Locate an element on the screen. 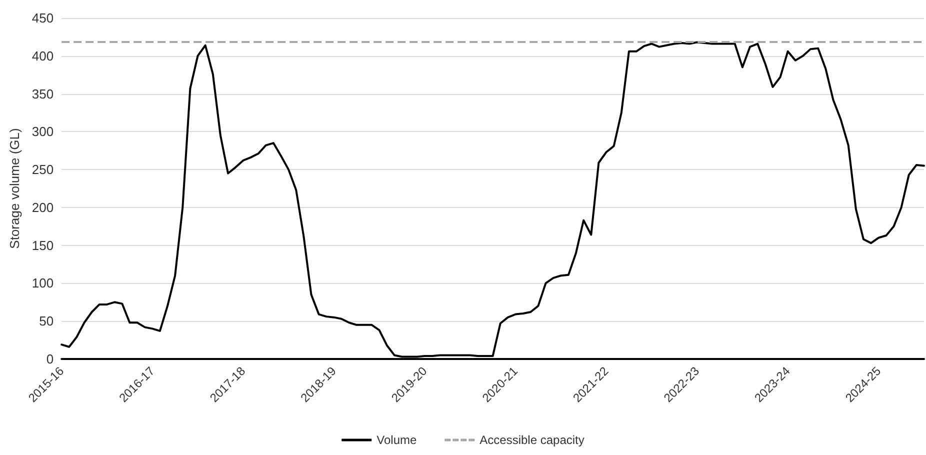 Image resolution: width=926 pixels, height=455 pixels. y-tick-label: 350 is located at coordinates (43, 94).